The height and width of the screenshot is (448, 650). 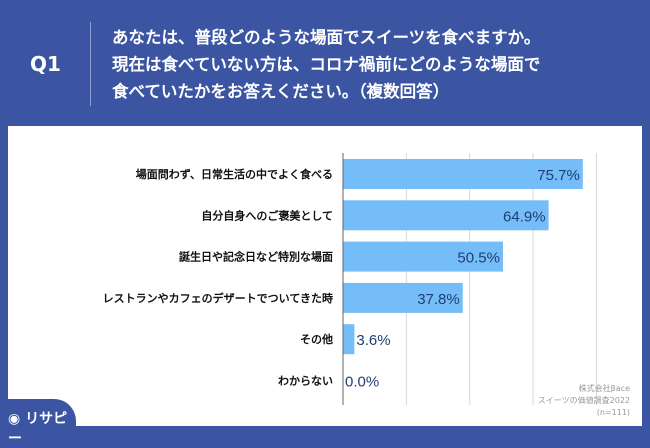 I want to click on category-label: その他, so click(x=316, y=339).